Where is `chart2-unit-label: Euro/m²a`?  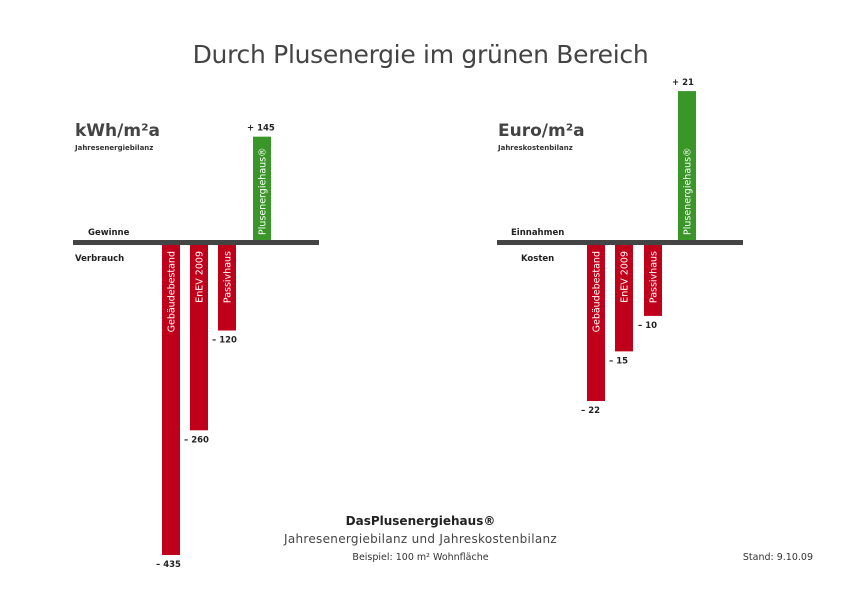
chart2-unit-label: Euro/m²a is located at coordinates (541, 131).